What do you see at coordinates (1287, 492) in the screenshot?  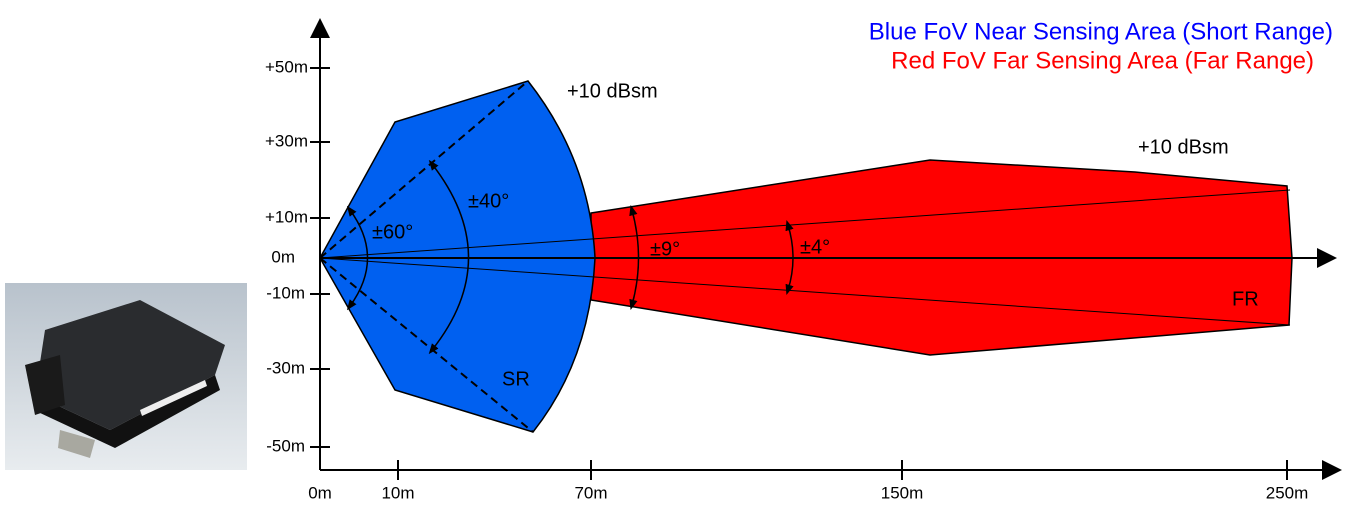 I see `x-label: 250m` at bounding box center [1287, 492].